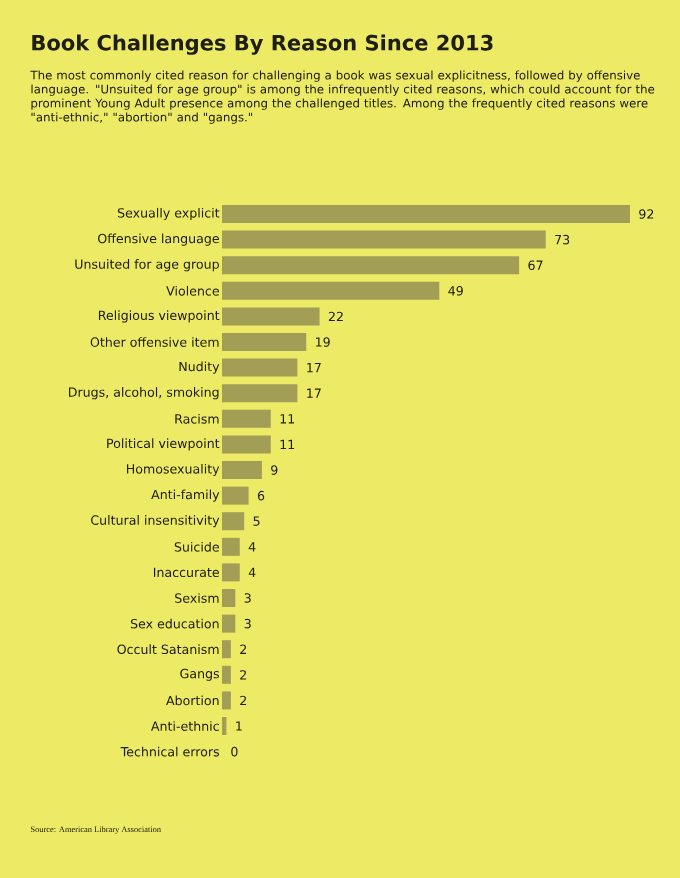  I want to click on chart-title: Book Challenges By Reason Since 2013, so click(262, 44).